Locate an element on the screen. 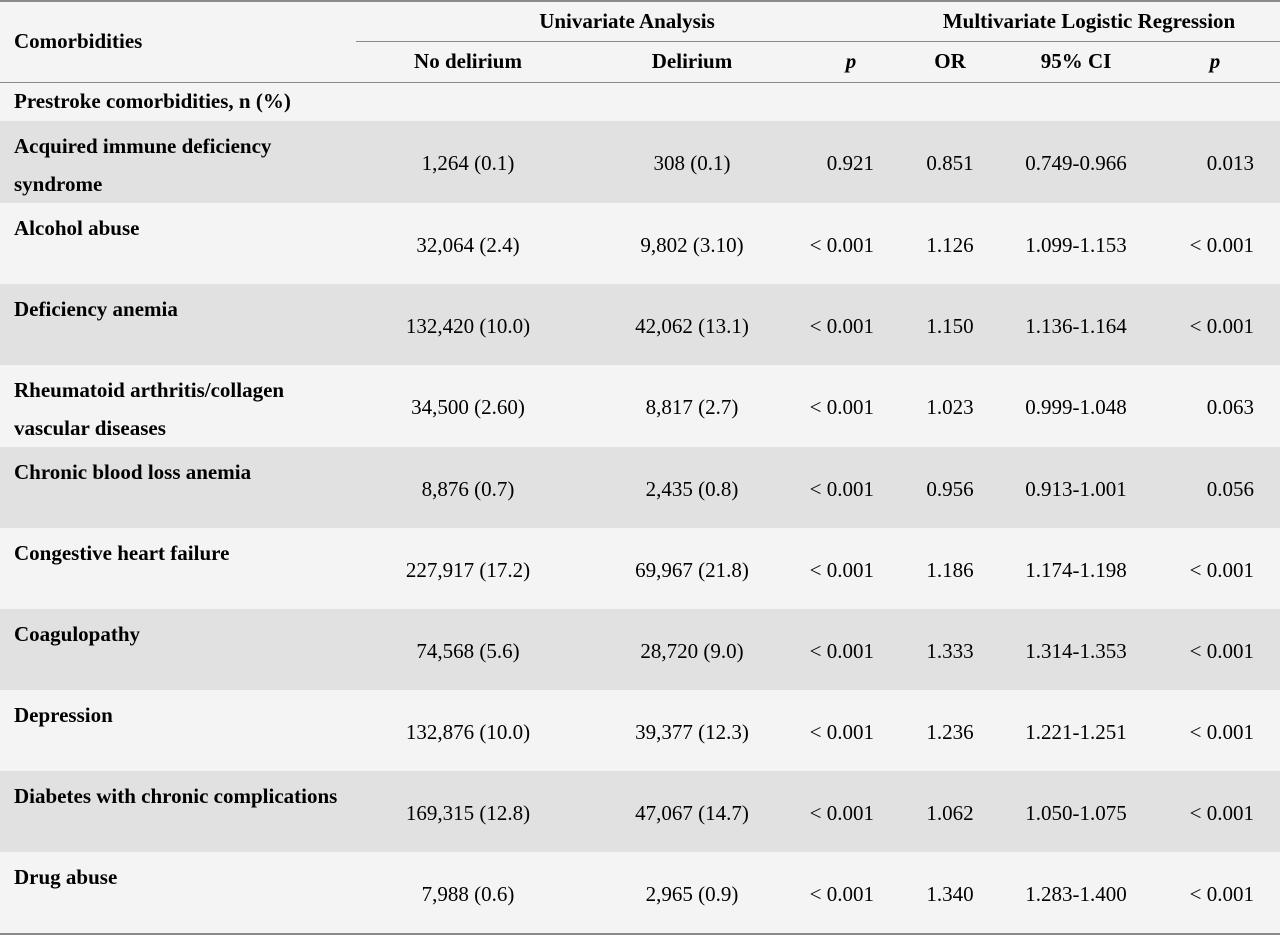  header-p-multivariate: p is located at coordinates (1215, 62).